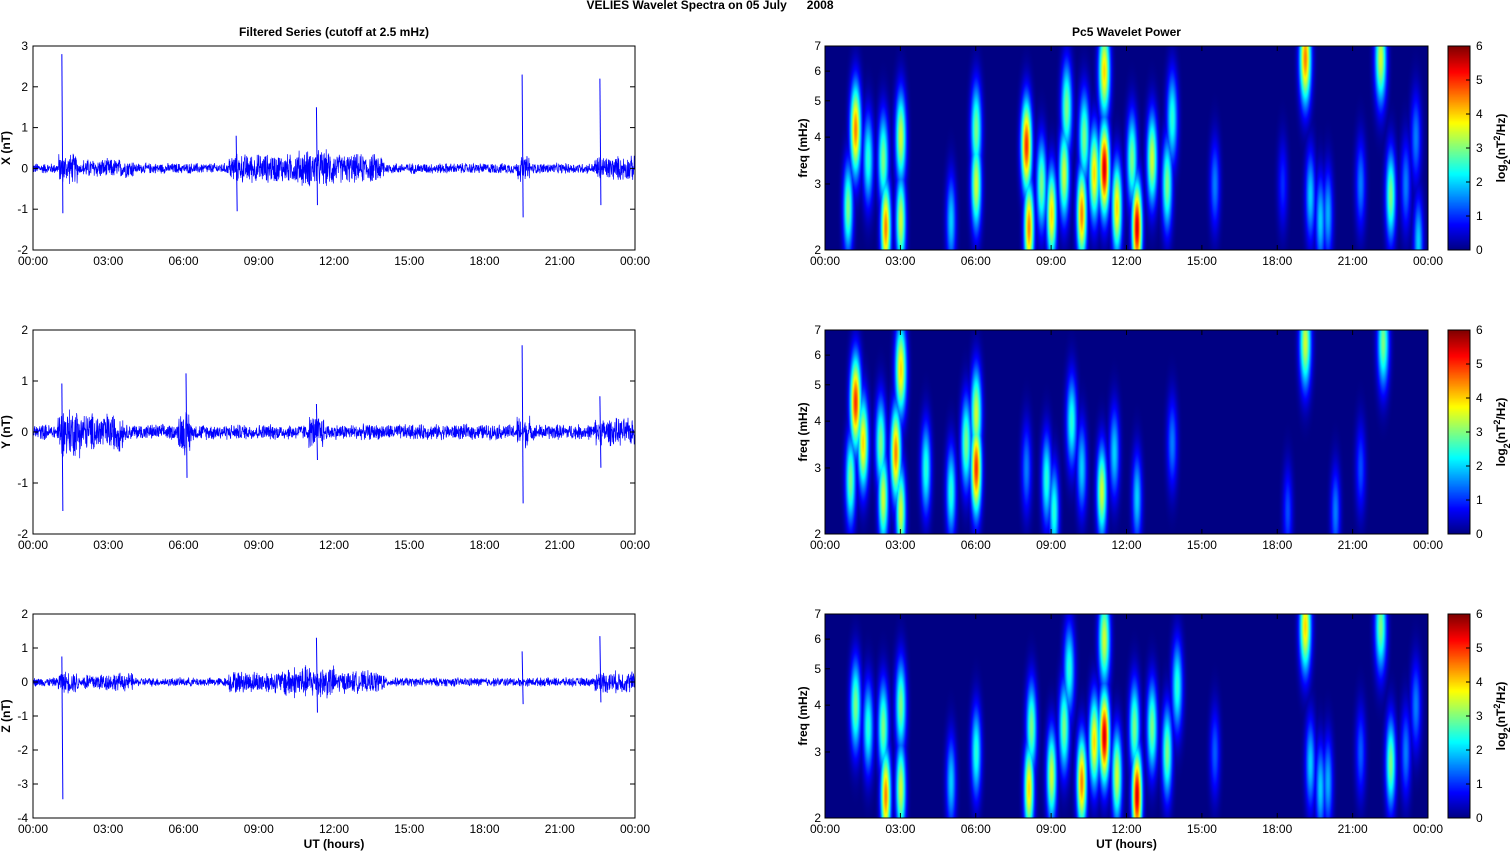 The image size is (1511, 851). I want to click on figure-title: VELIES Wavelet Spectra on 05 July 2008, so click(710, 6).